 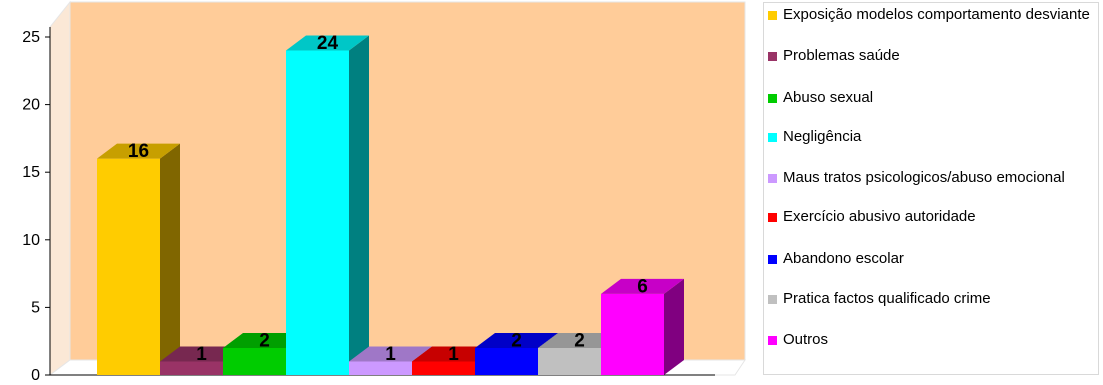 I want to click on legend-item: Outros, so click(x=930, y=339).